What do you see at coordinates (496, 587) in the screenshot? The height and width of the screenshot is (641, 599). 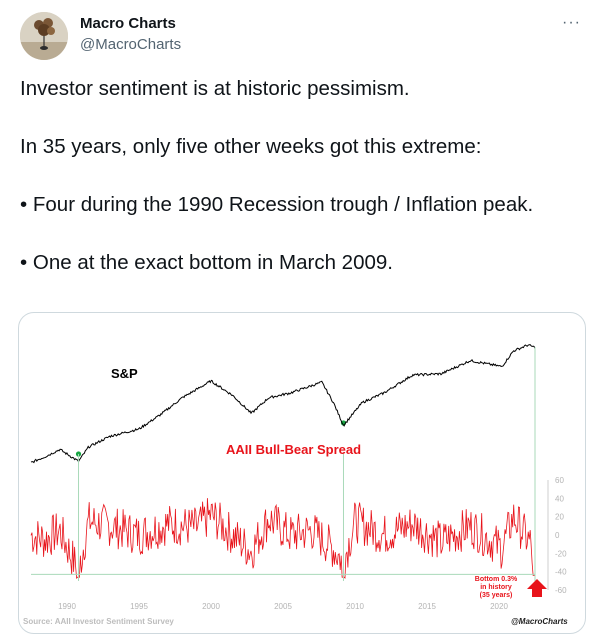 I see `annotation-line: in history` at bounding box center [496, 587].